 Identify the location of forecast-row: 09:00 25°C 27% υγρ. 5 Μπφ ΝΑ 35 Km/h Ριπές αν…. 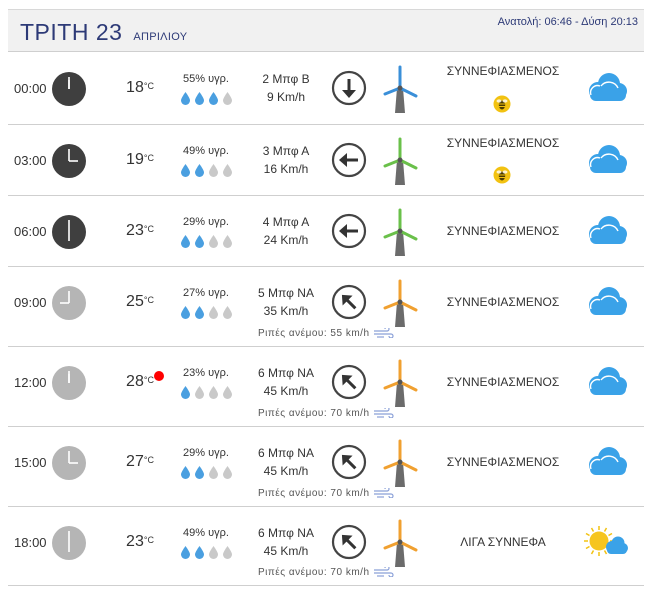
(326, 307).